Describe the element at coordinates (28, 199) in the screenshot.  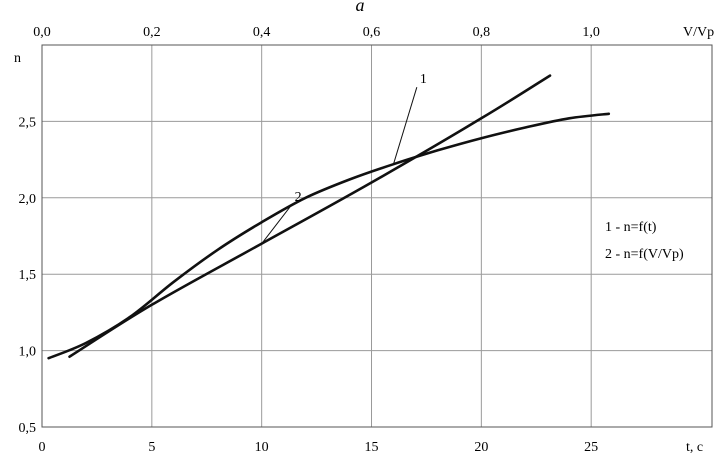
I see `y-tick-label: 2,0` at that location.